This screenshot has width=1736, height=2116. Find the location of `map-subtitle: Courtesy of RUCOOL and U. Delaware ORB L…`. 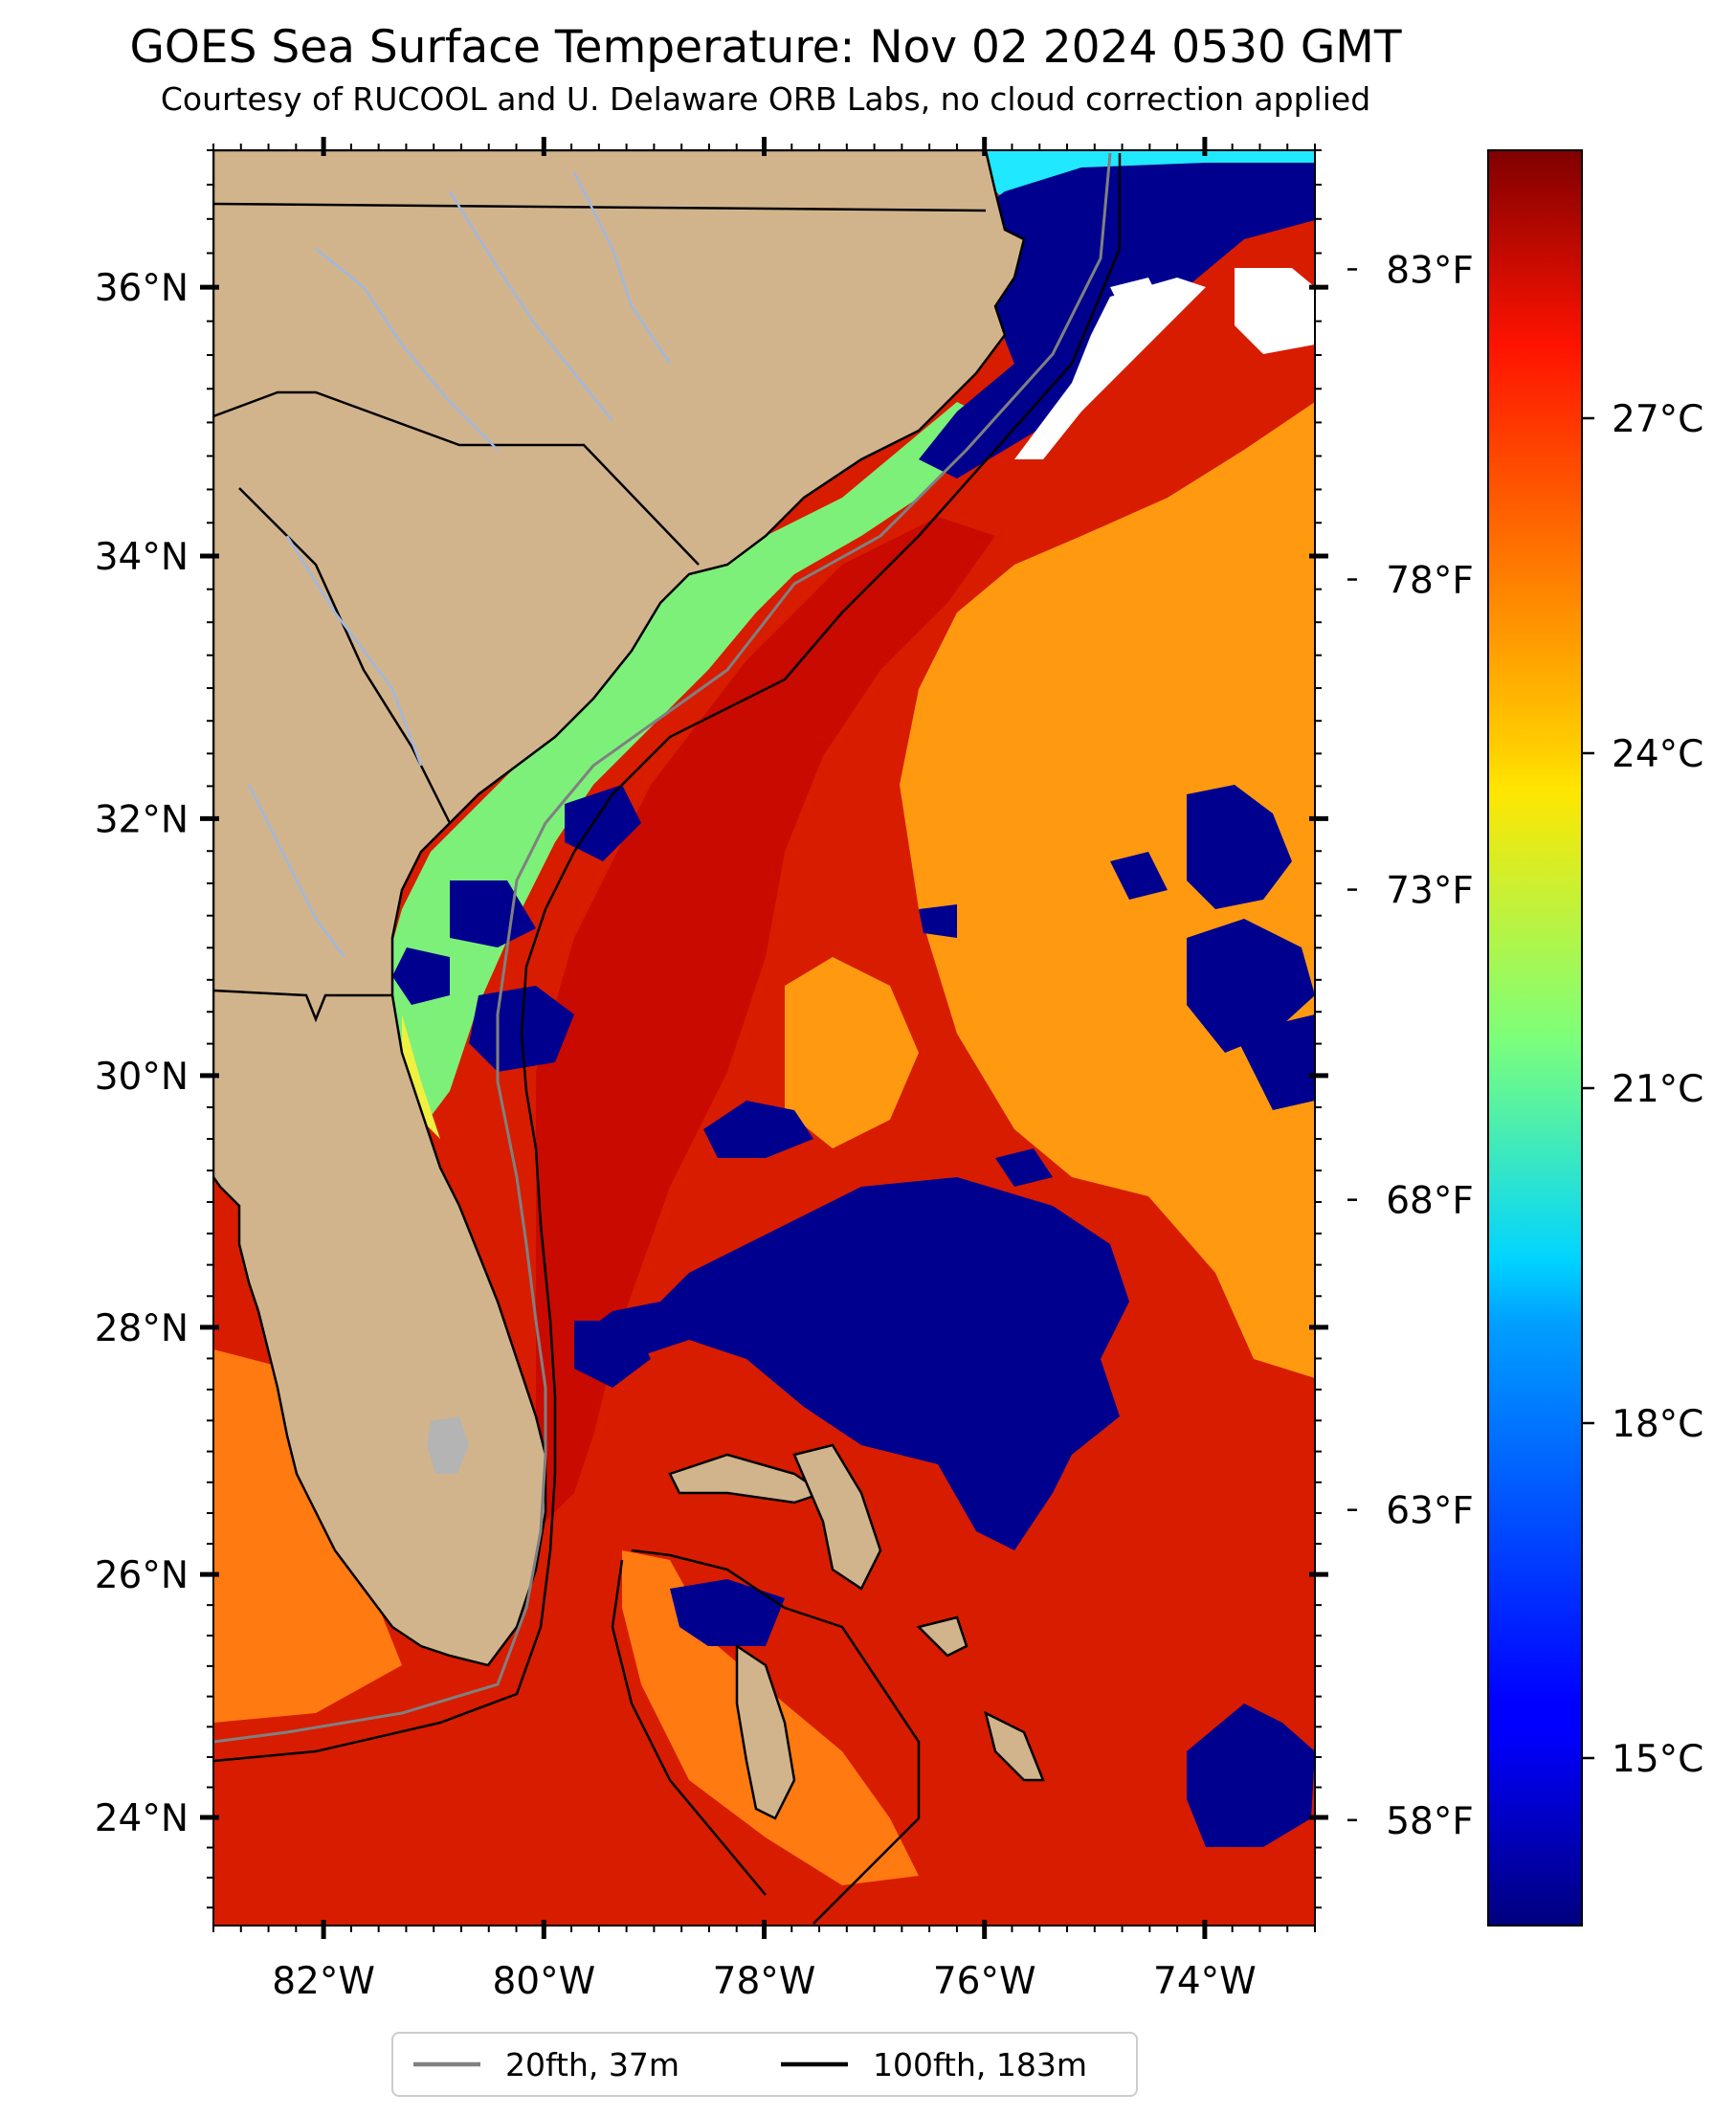

map-subtitle: Courtesy of RUCOOL and U. Delaware ORB L… is located at coordinates (765, 99).